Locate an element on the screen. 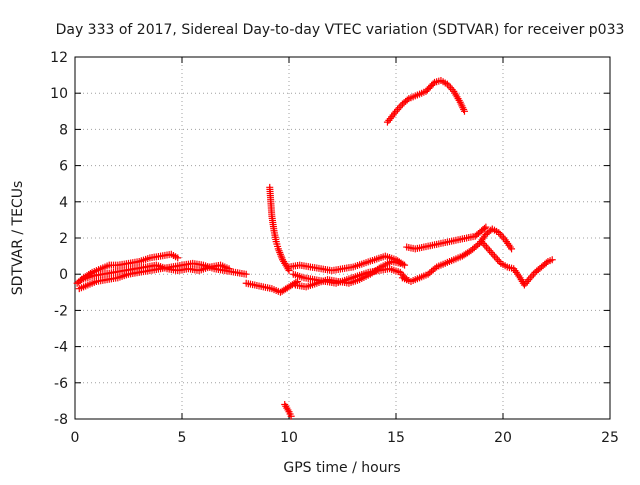 This screenshot has width=640, height=485. series-track-h is located at coordinates (347, 274).